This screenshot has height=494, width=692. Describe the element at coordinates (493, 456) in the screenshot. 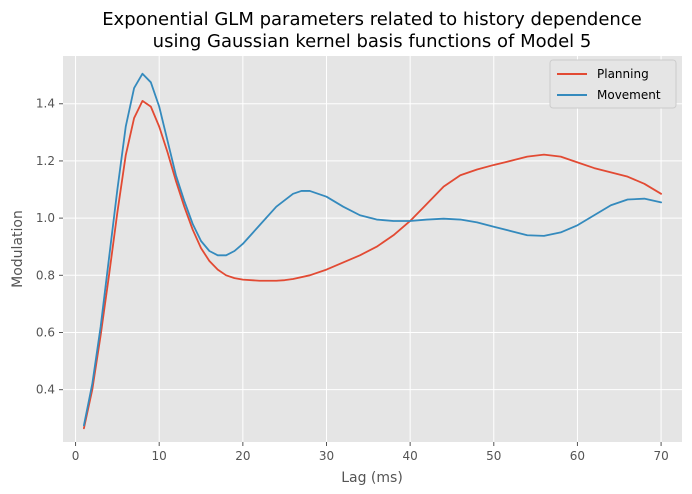

I see `x-tick-label: 50` at that location.